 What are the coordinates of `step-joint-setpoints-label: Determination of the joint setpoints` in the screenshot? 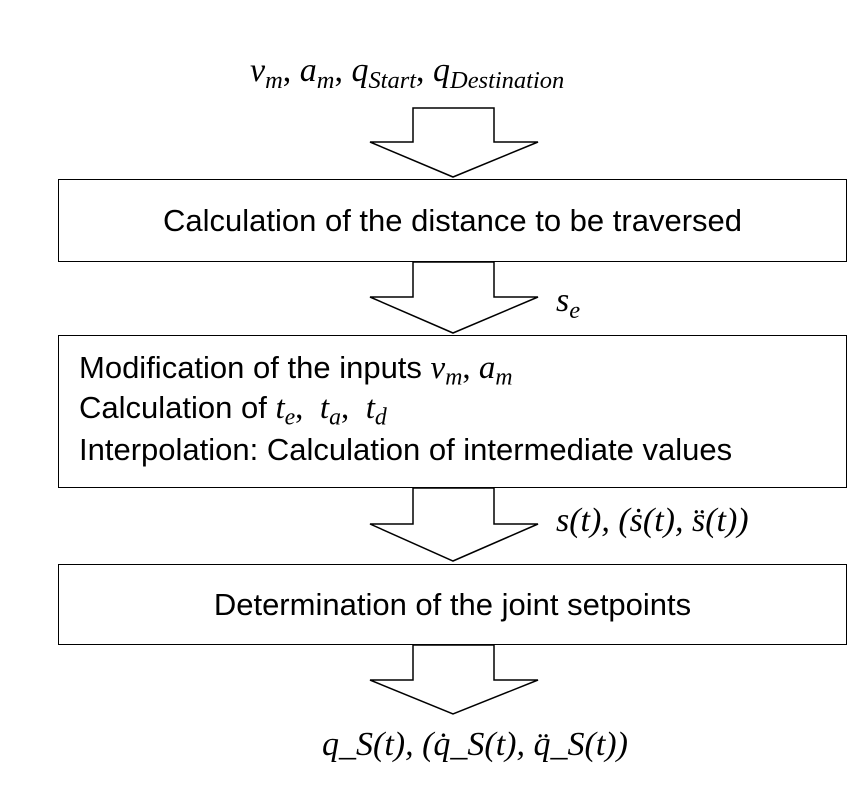 It's located at (452, 604).